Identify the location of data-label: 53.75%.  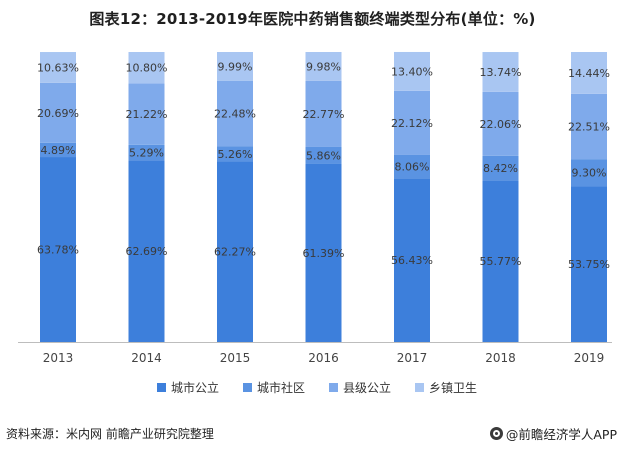
(589, 264).